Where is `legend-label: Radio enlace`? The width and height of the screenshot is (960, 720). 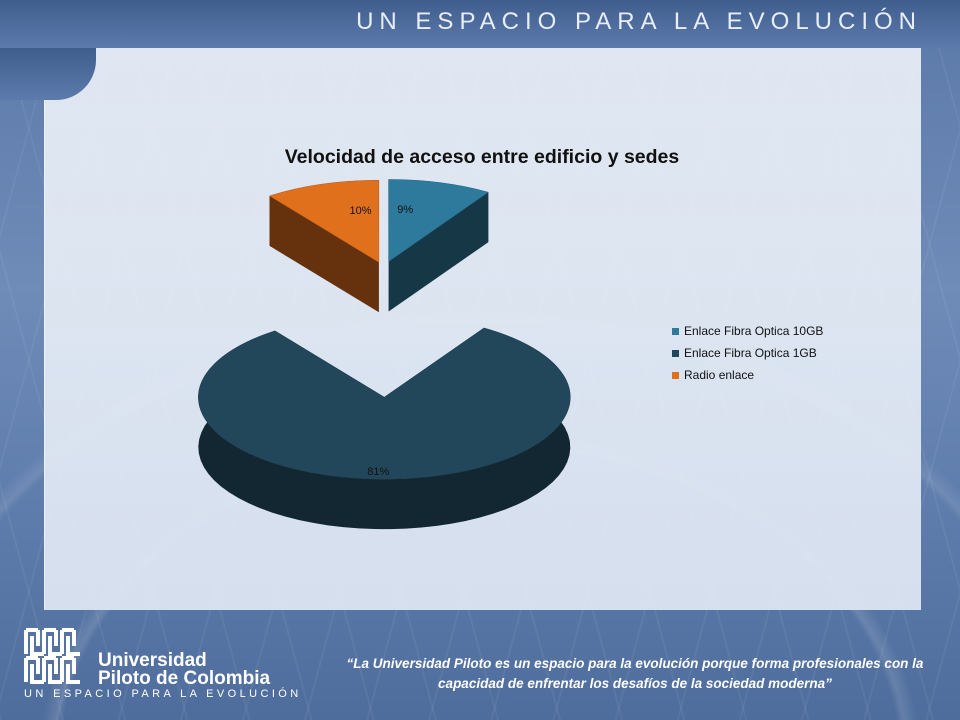 legend-label: Radio enlace is located at coordinates (719, 375).